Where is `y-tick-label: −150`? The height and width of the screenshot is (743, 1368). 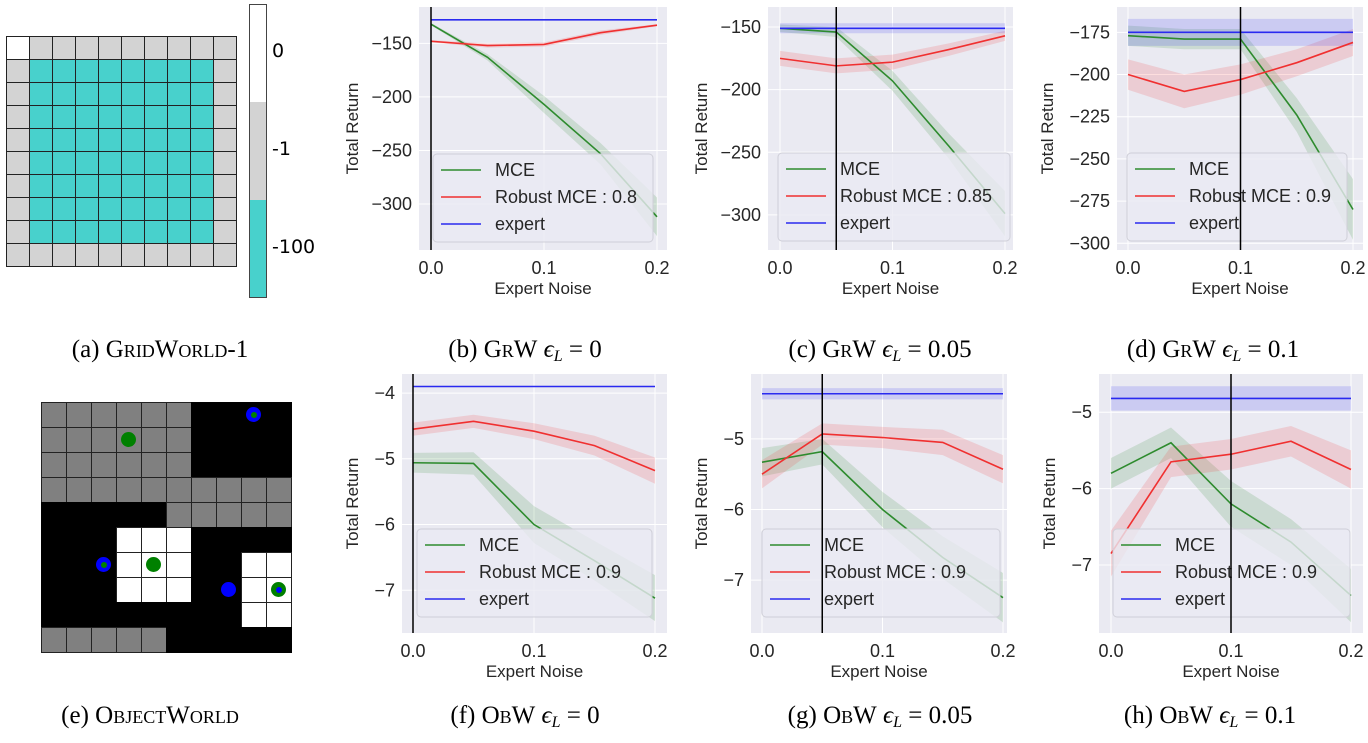
y-tick-label: −150 is located at coordinates (740, 27).